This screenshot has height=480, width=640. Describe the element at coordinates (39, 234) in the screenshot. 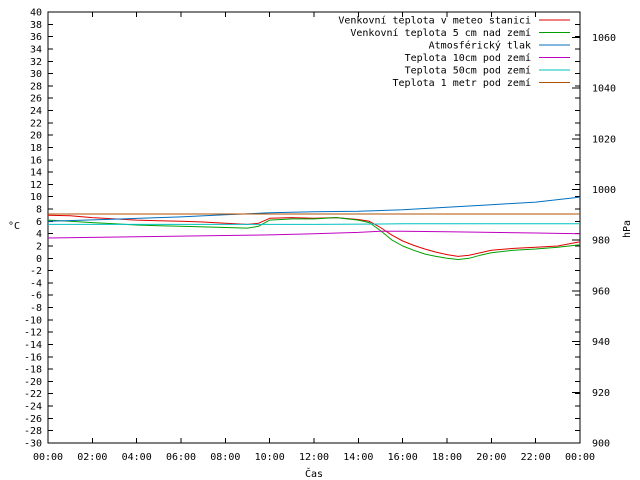

I see `y-tick-label: 4` at that location.